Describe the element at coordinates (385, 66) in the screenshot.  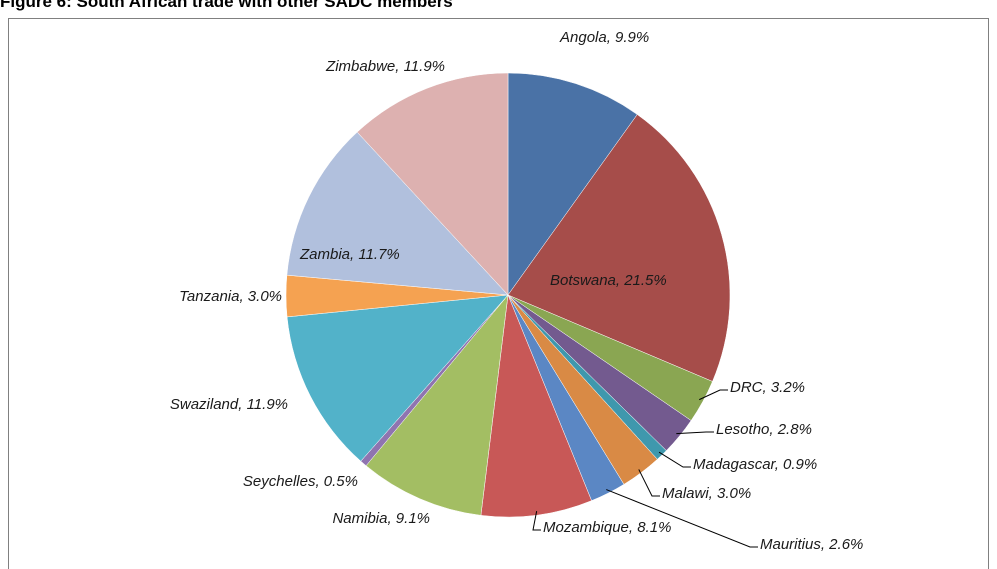
I see `data-label: Zimbabwe, 11.9%` at that location.